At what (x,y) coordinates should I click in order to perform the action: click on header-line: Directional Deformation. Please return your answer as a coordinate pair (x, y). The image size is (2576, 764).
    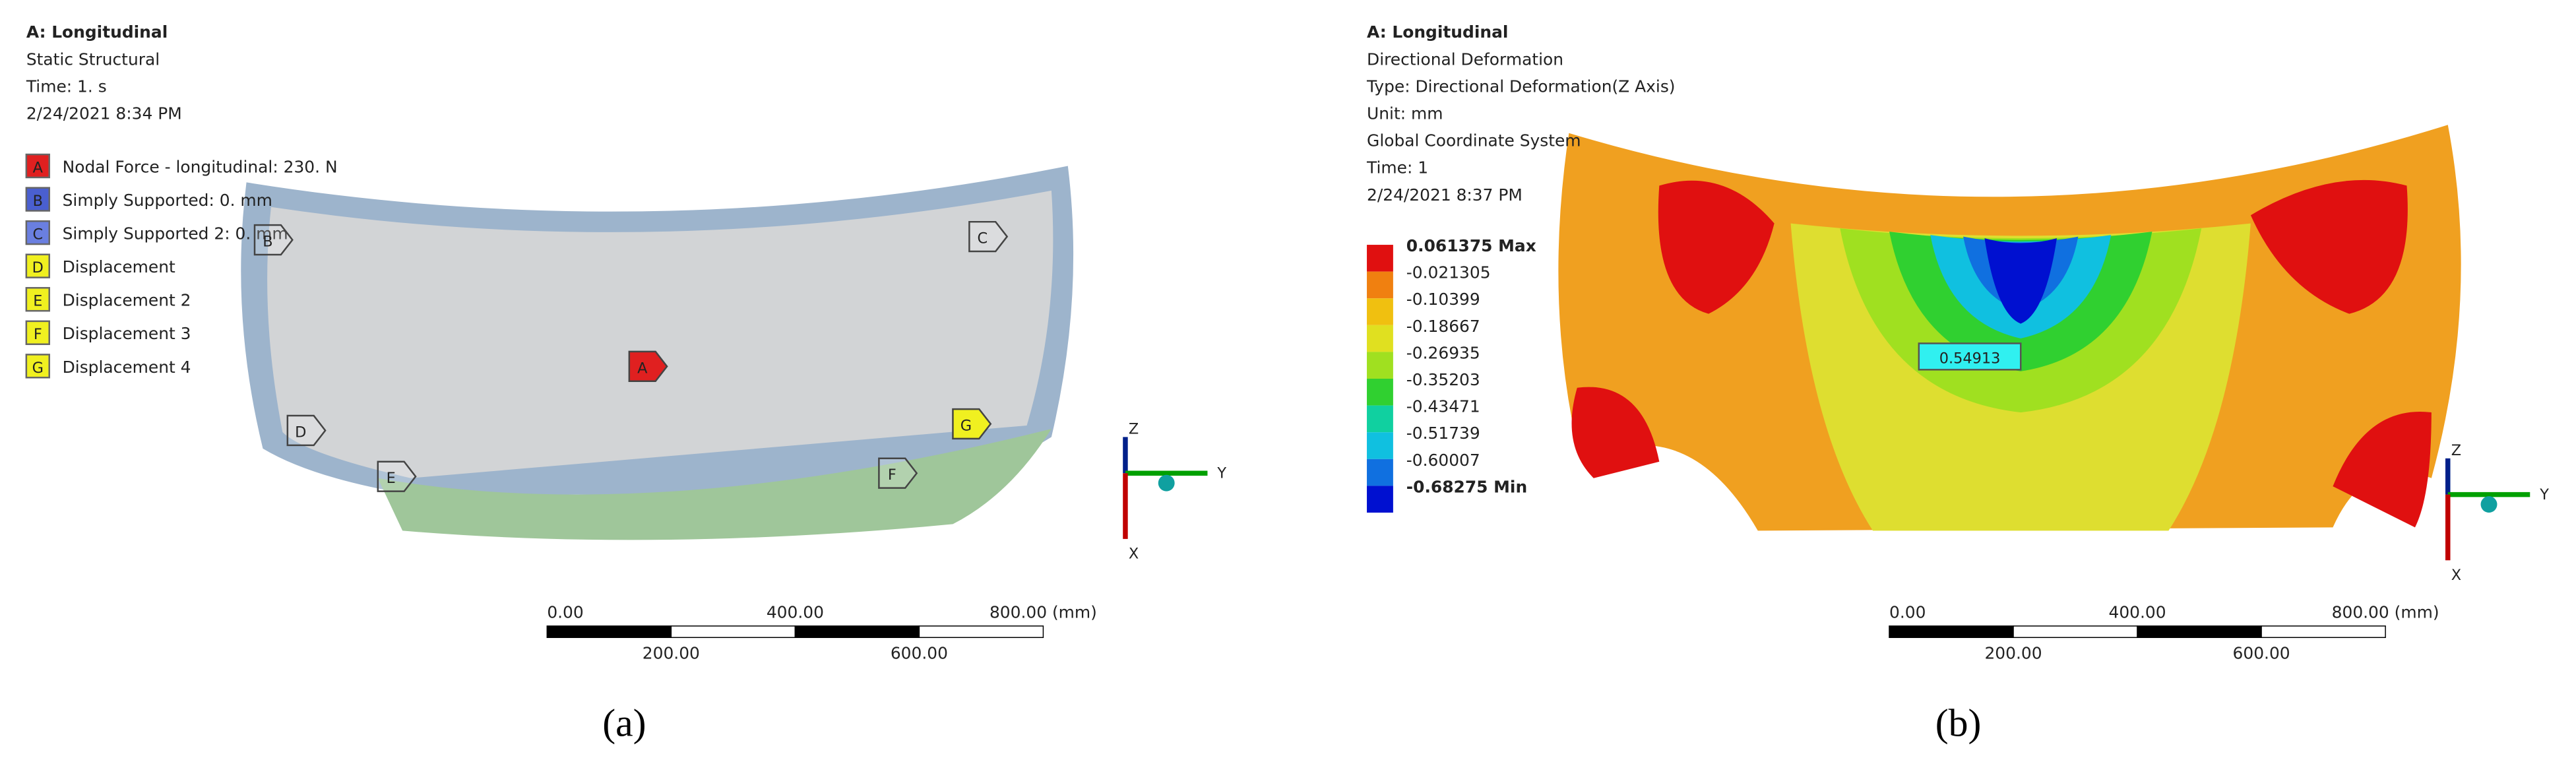
    Looking at the image, I should click on (1465, 59).